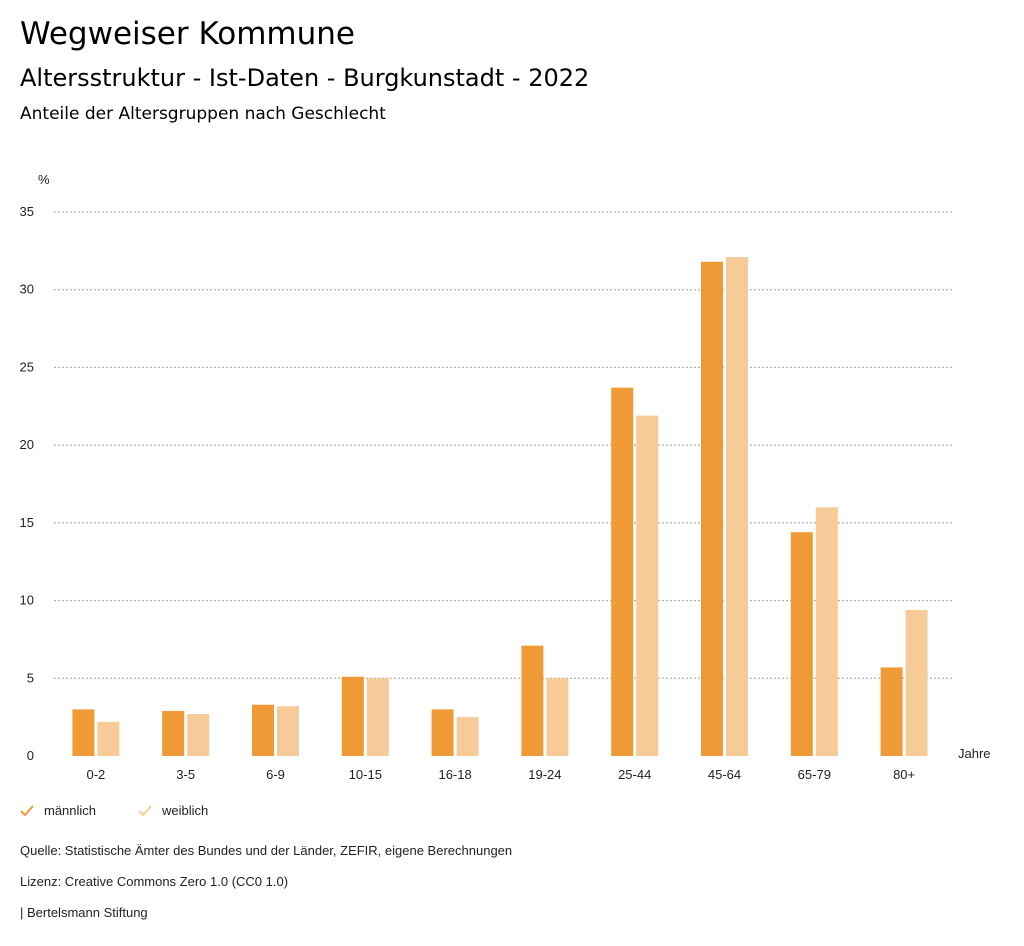 Image resolution: width=1024 pixels, height=946 pixels. Describe the element at coordinates (544, 774) in the screenshot. I see `x-tick-label: 19-24` at that location.